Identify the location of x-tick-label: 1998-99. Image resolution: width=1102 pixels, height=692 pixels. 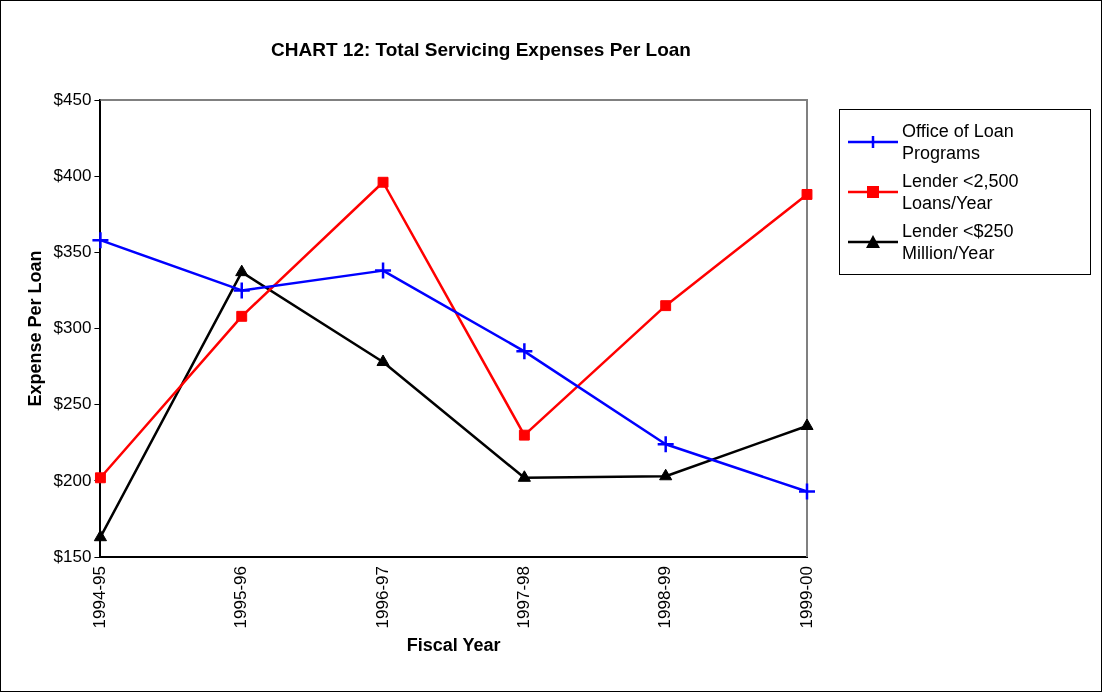
(665, 597).